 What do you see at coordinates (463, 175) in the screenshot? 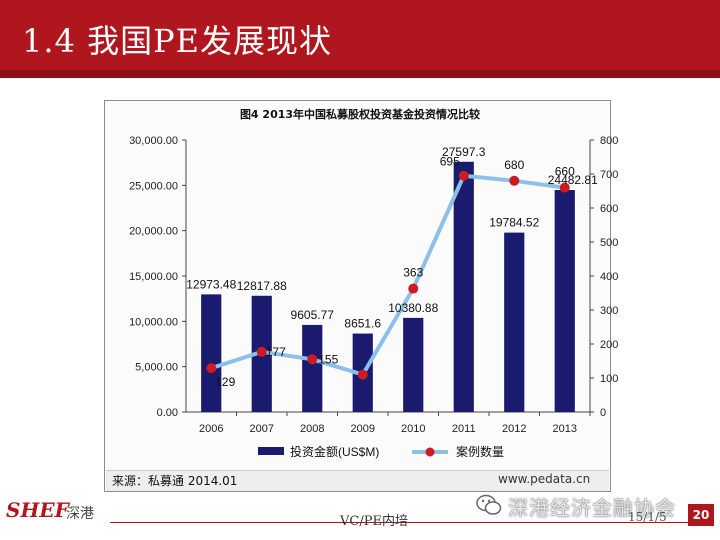
I see `case-count-point-2011` at bounding box center [463, 175].